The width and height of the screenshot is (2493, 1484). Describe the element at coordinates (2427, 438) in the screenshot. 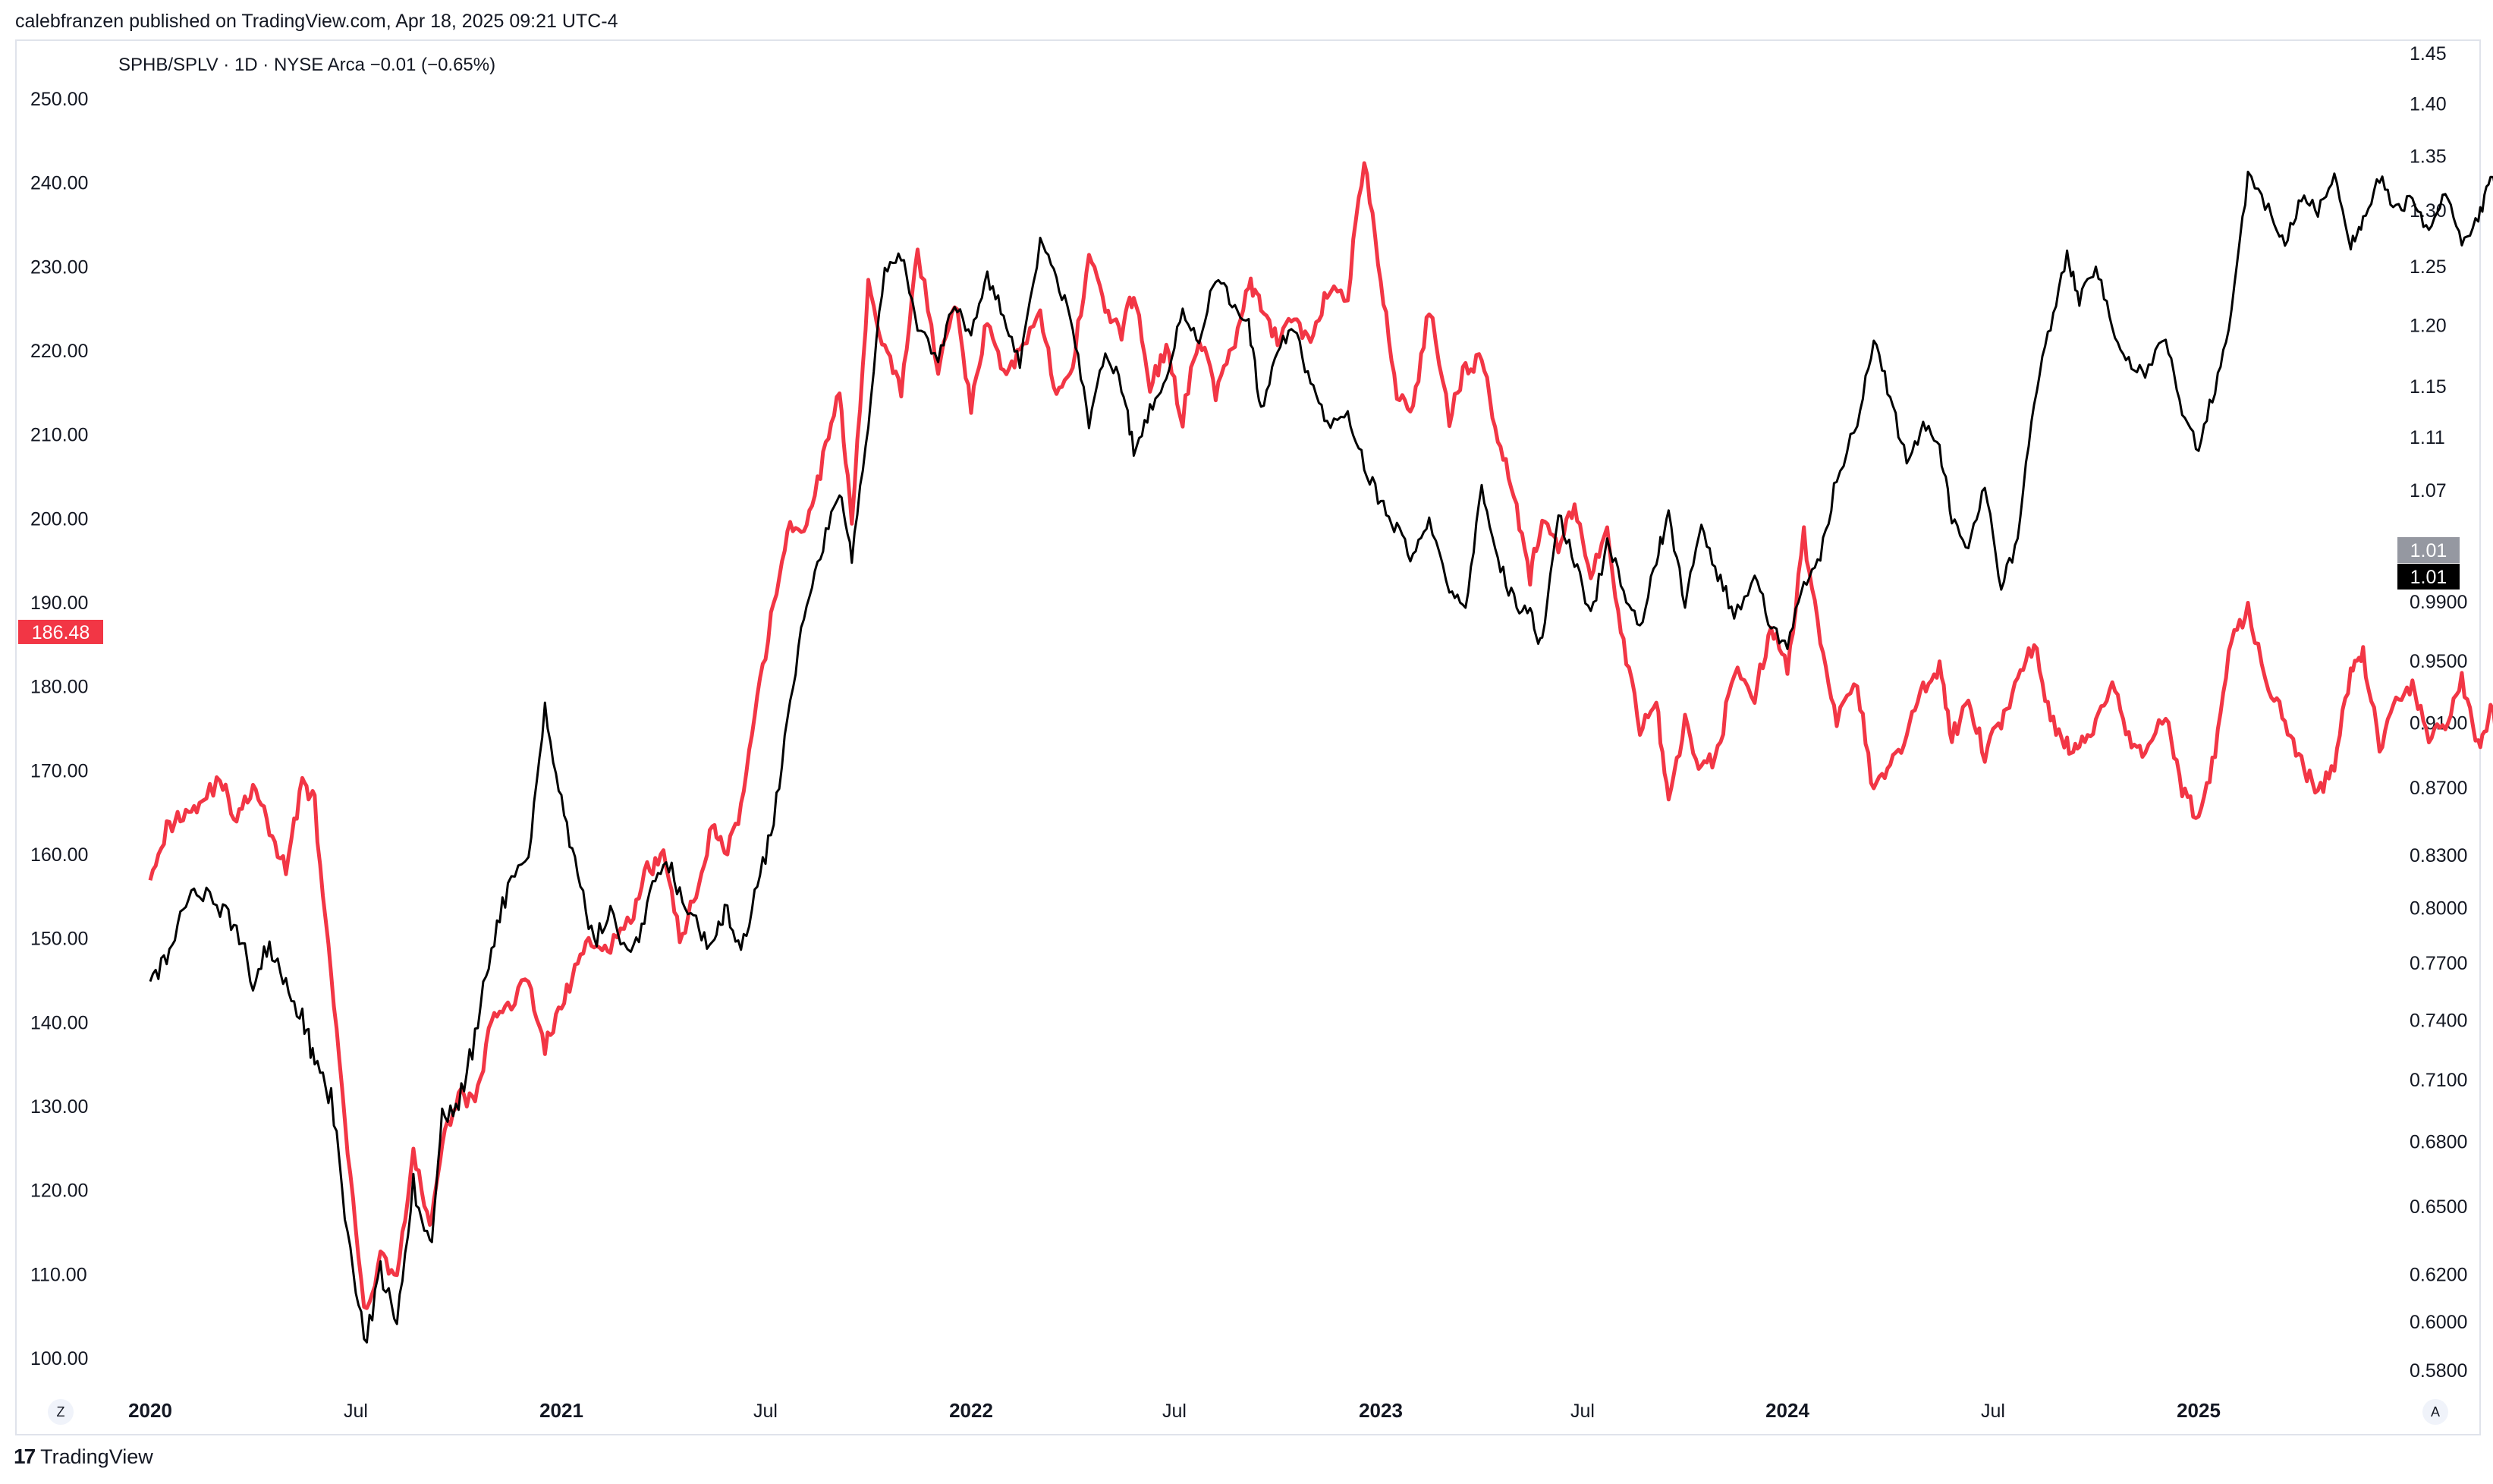

I see `right-tick-label: 1.11` at that location.